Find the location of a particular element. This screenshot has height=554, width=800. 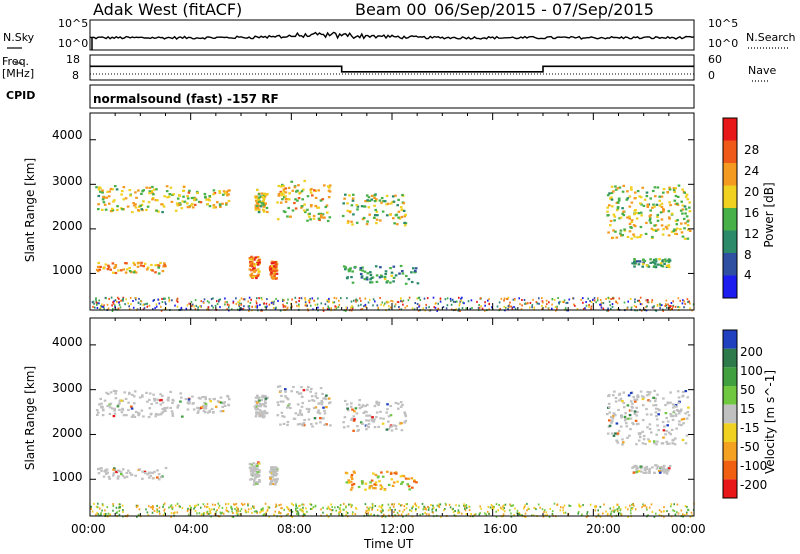

velocity-colorbar-segment is located at coordinates (730, 414).